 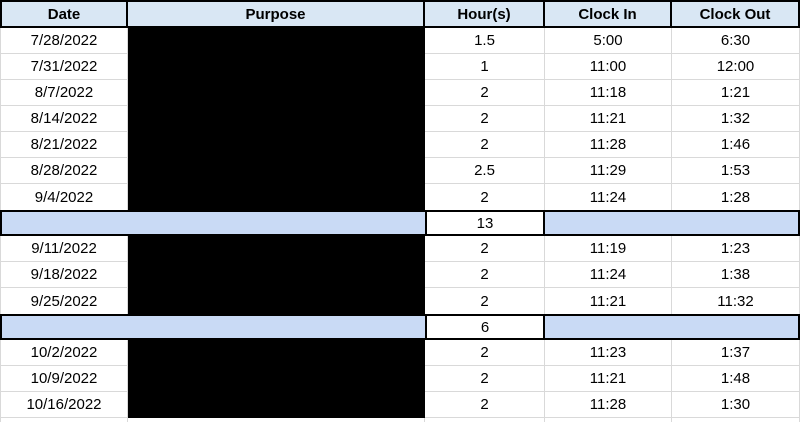 What do you see at coordinates (736, 275) in the screenshot?
I see `cell-clock-out: 1:38` at bounding box center [736, 275].